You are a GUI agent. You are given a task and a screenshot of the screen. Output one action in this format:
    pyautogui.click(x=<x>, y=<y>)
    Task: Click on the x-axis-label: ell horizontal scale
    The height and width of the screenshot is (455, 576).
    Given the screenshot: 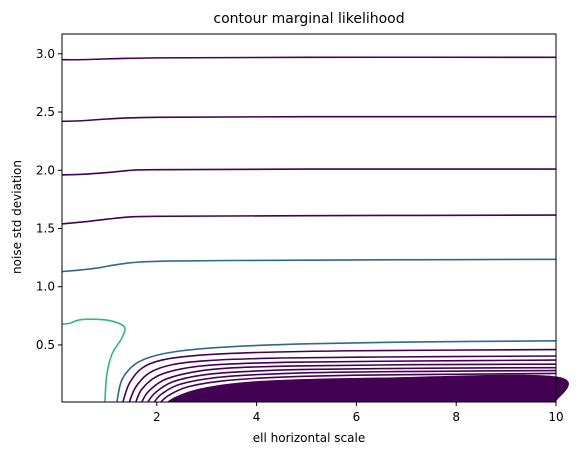 What is the action you would take?
    pyautogui.click(x=309, y=438)
    